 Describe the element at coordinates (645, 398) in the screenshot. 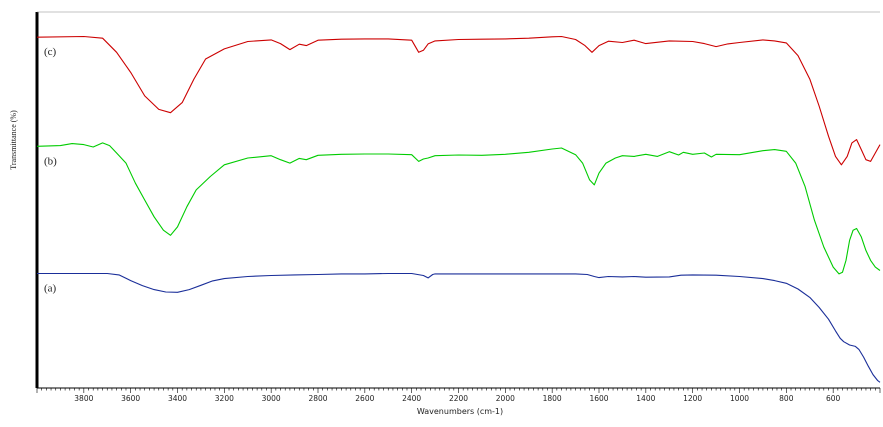

I see `x-tick-label: 1400` at that location.